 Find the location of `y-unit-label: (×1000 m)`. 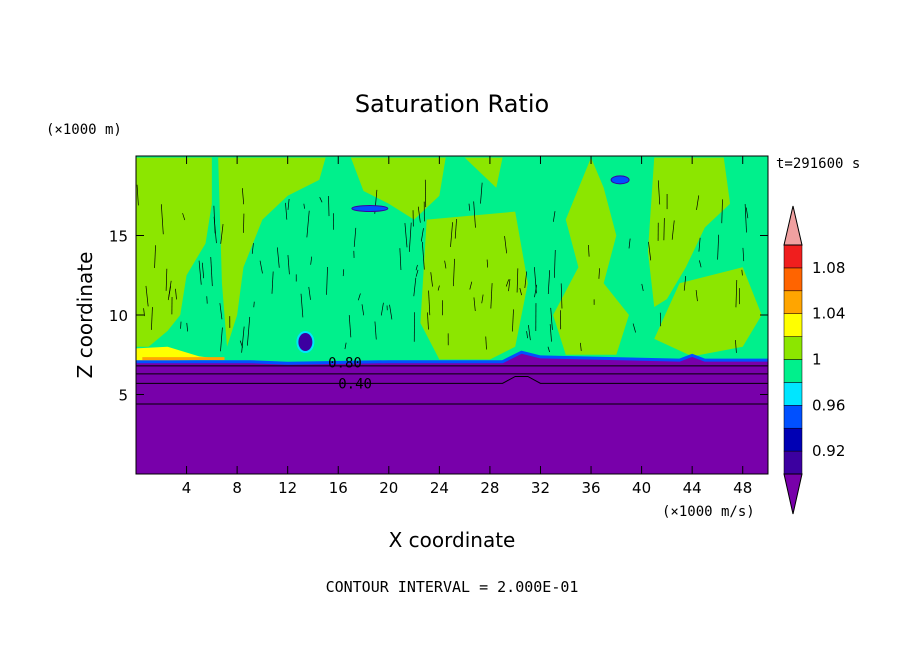

y-unit-label: (×1000 m) is located at coordinates (84, 130).